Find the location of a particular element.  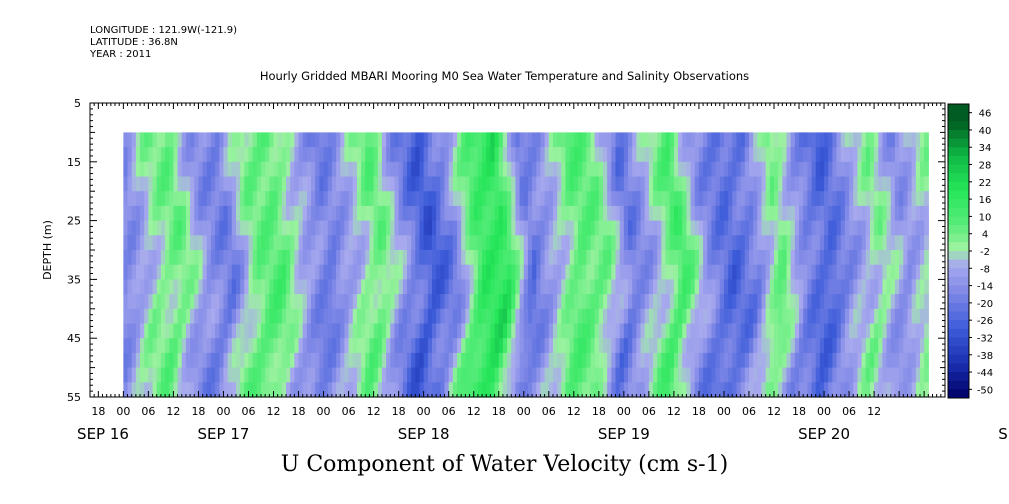

x-hour-label: 18 is located at coordinates (799, 411).